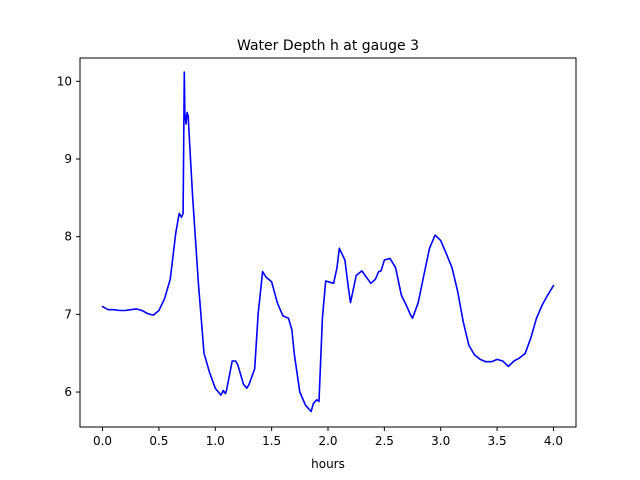  What do you see at coordinates (328, 464) in the screenshot?
I see `x-axis-label: hours` at bounding box center [328, 464].